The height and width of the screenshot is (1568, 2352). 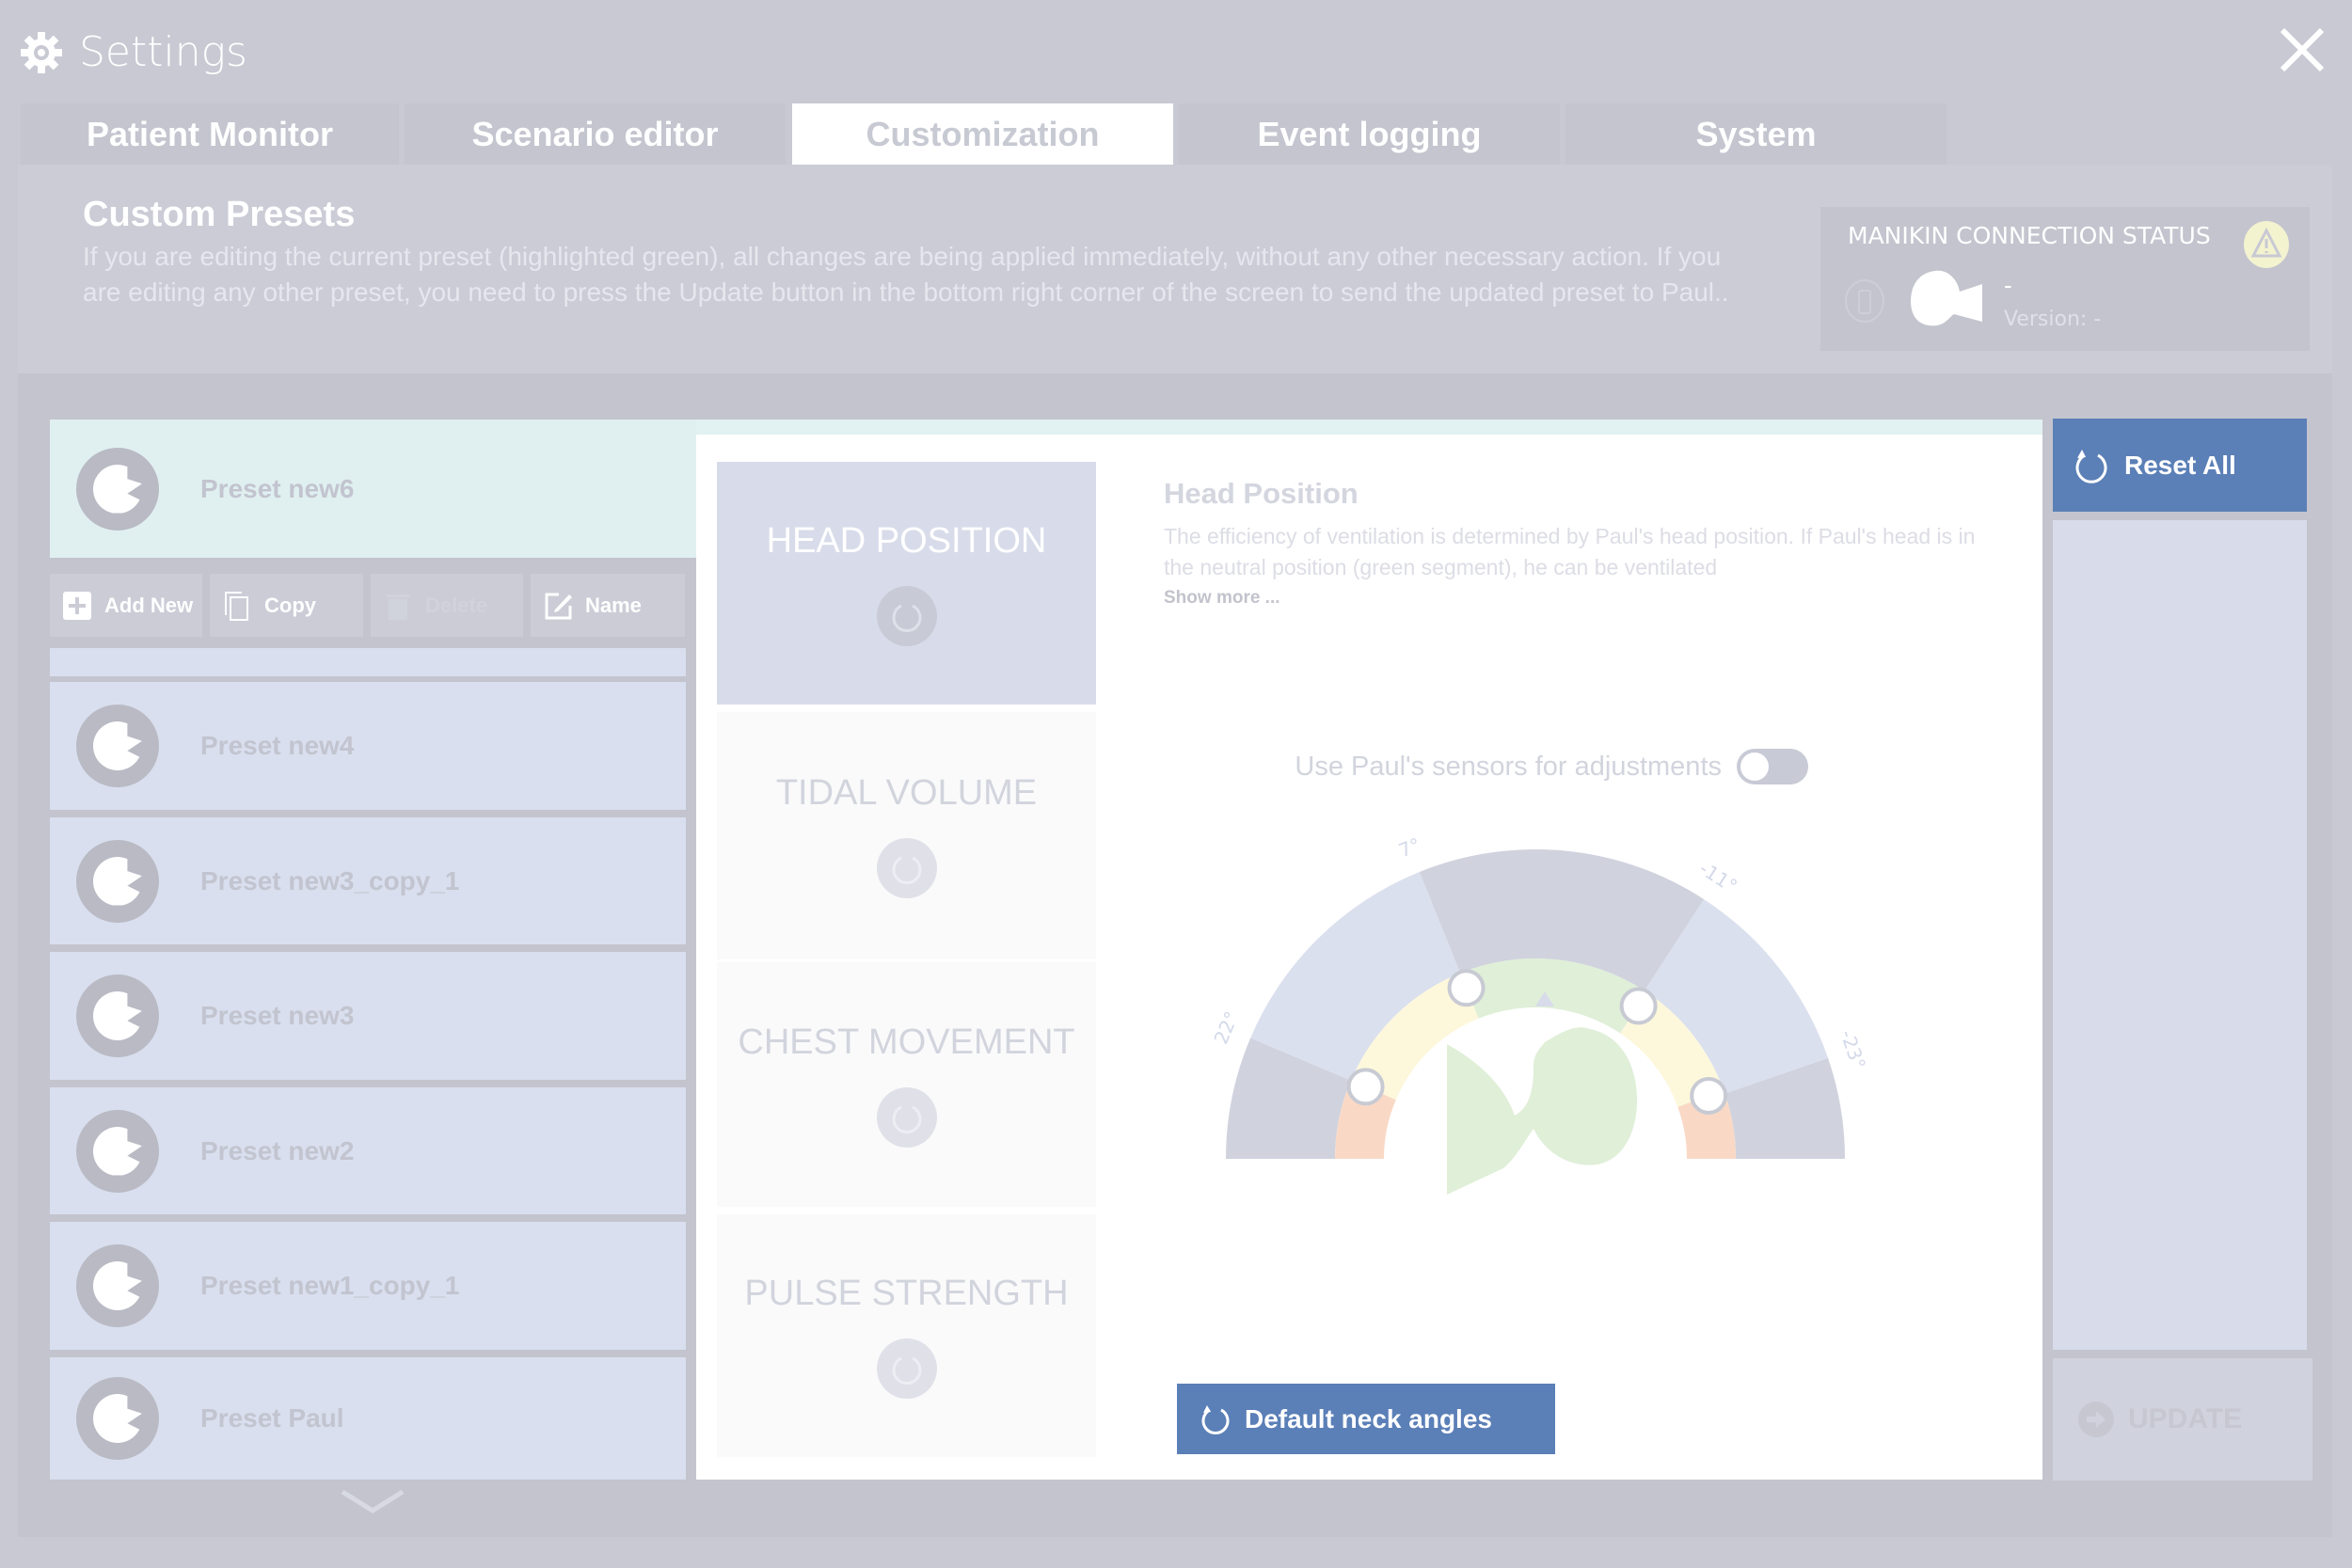 What do you see at coordinates (77, 605) in the screenshot?
I see `plus-icon` at bounding box center [77, 605].